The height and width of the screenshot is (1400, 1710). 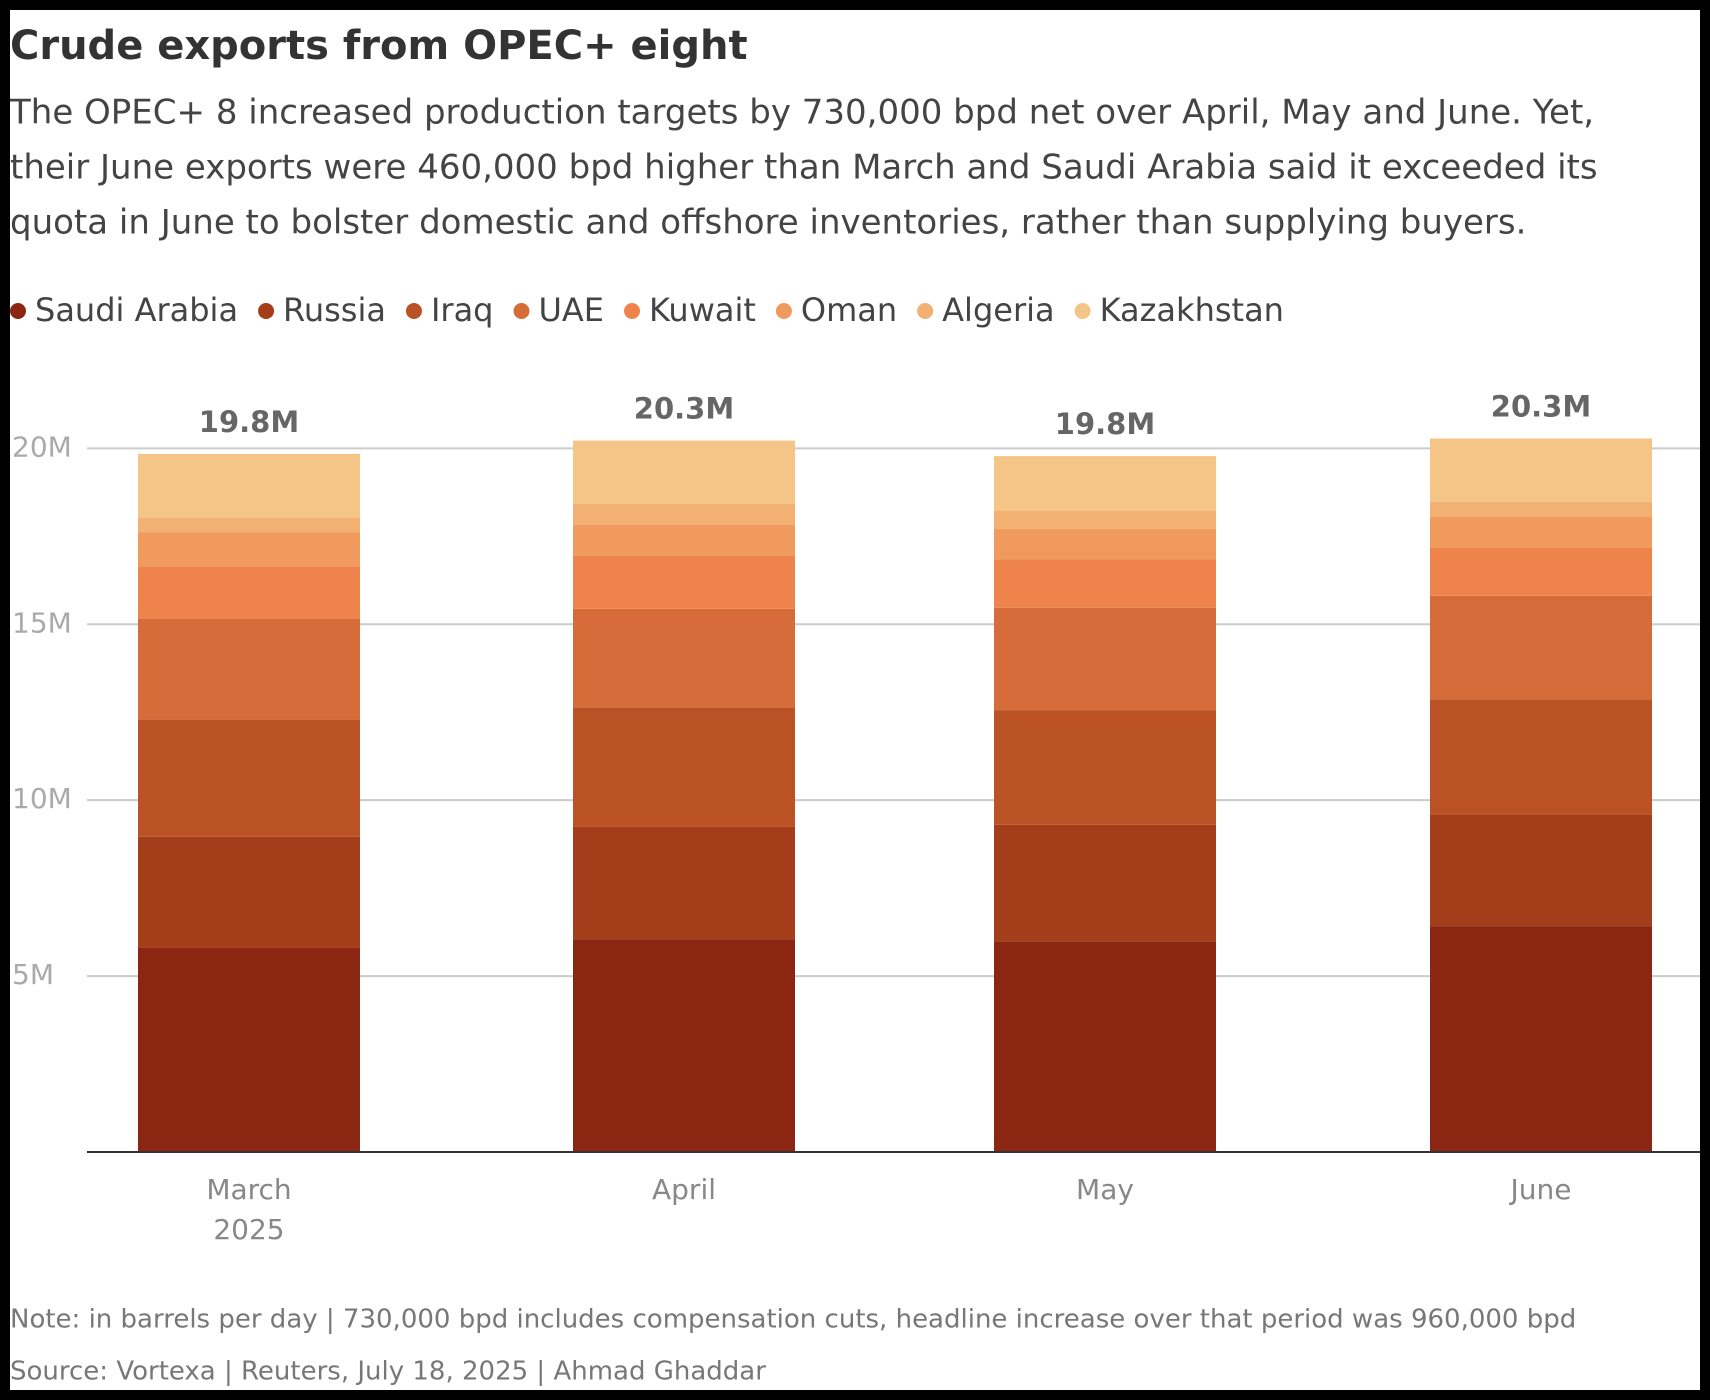 What do you see at coordinates (379, 46) in the screenshot?
I see `chart-title: Crude exports from OPEC+ eight` at bounding box center [379, 46].